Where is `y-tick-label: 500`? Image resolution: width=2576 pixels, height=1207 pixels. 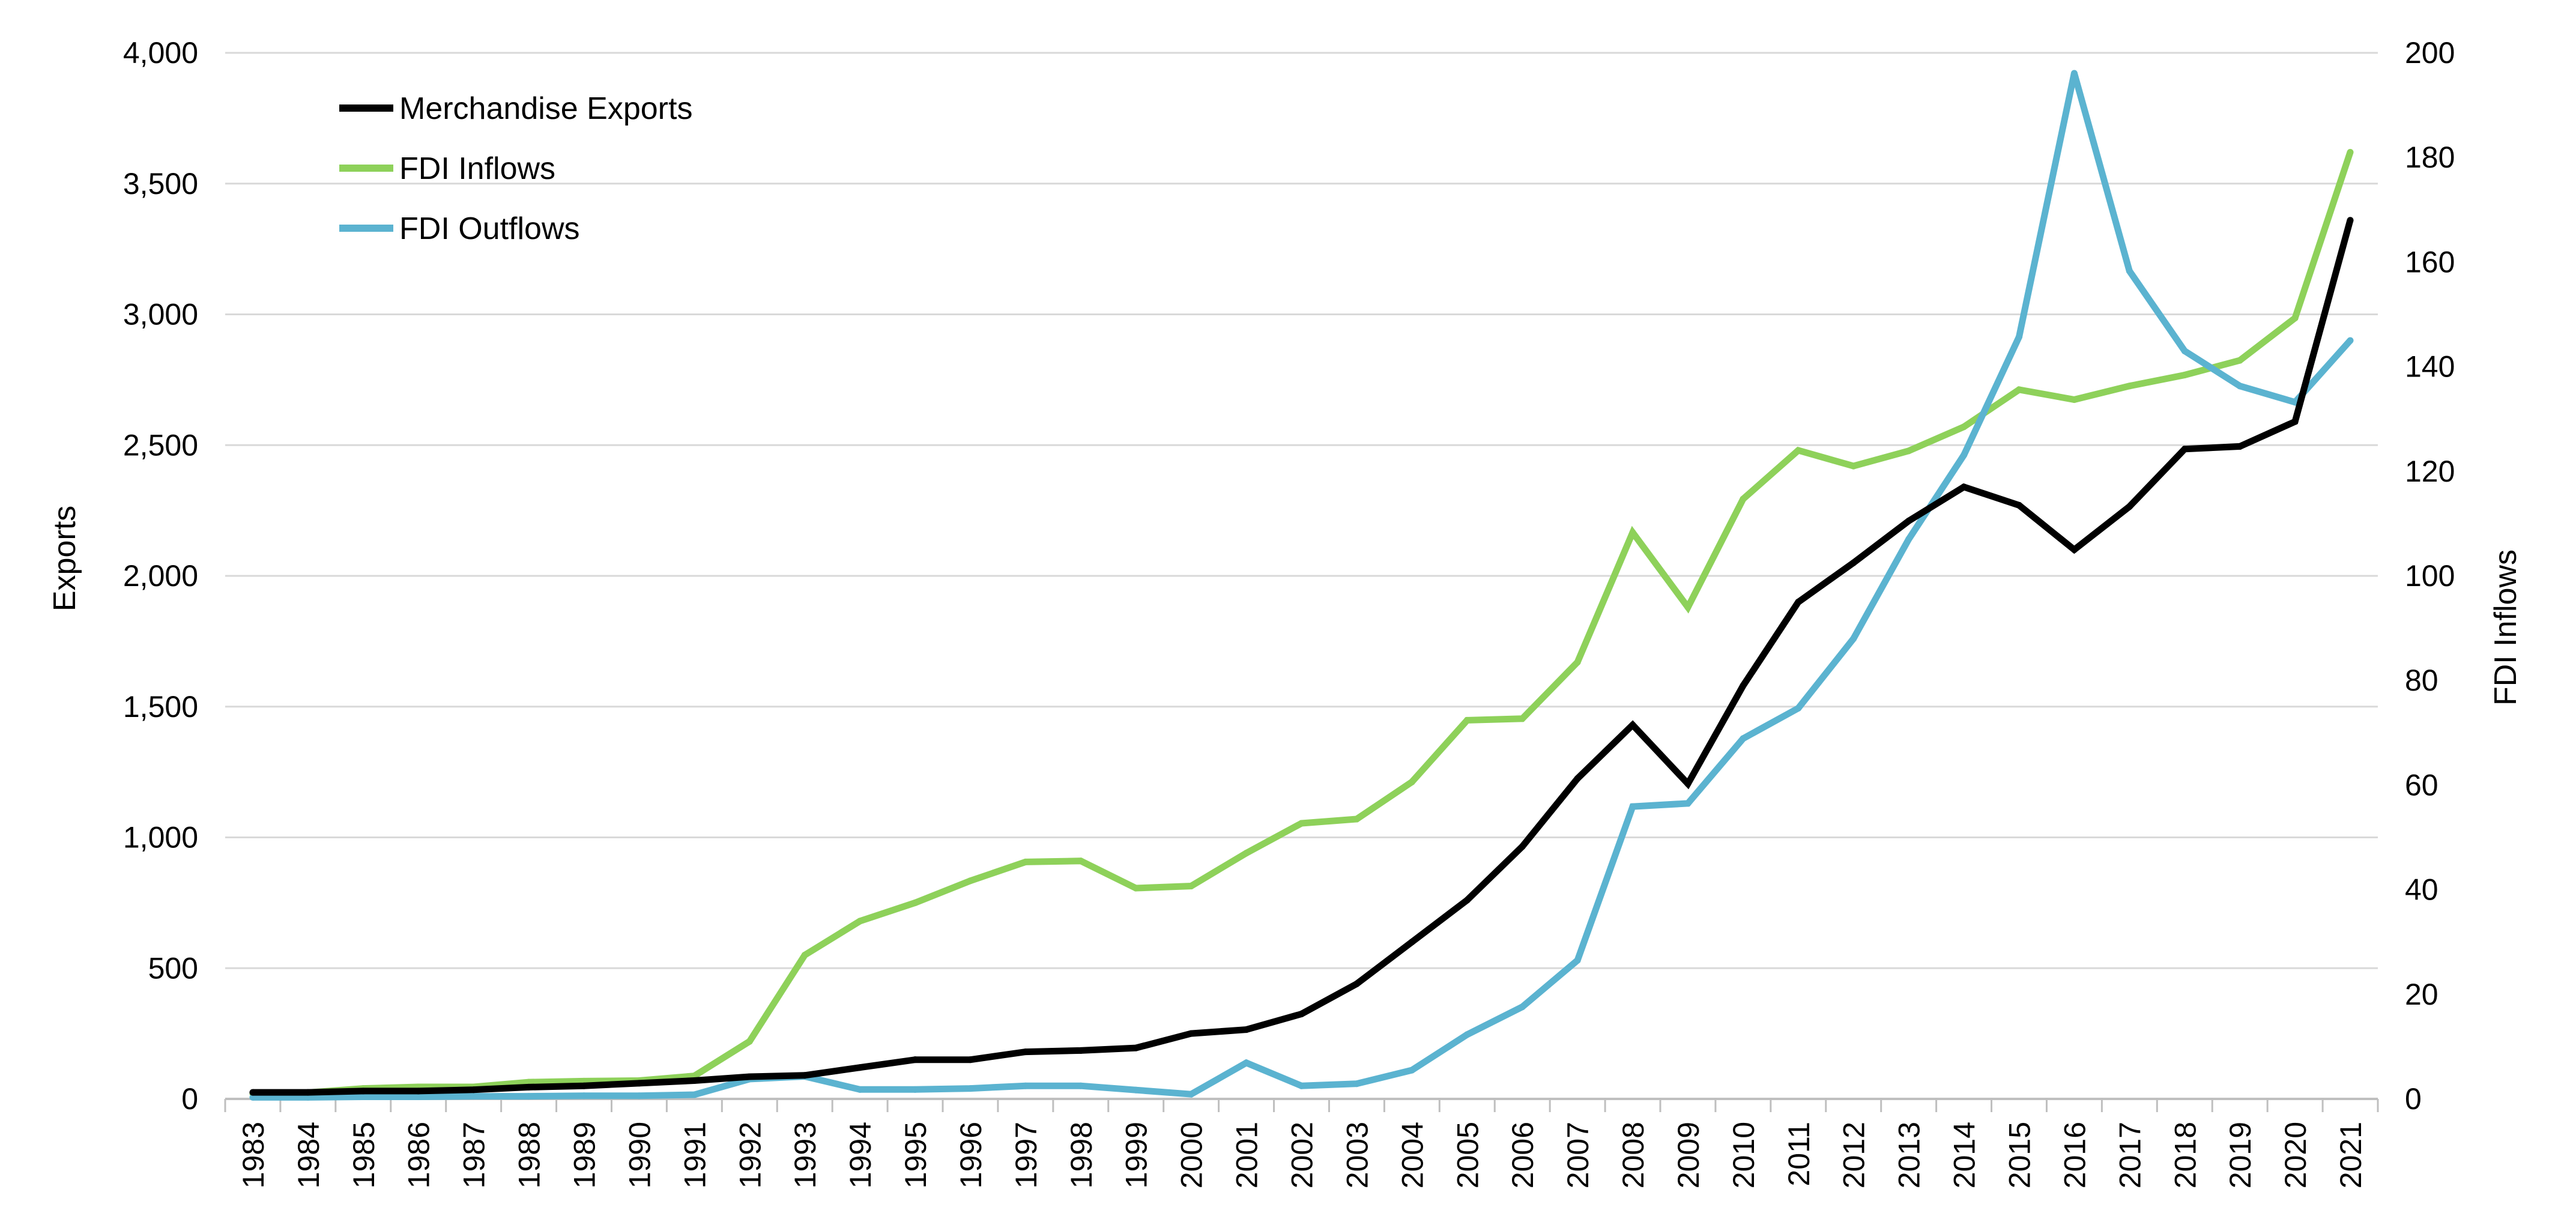 y-tick-label: 500 is located at coordinates (173, 968).